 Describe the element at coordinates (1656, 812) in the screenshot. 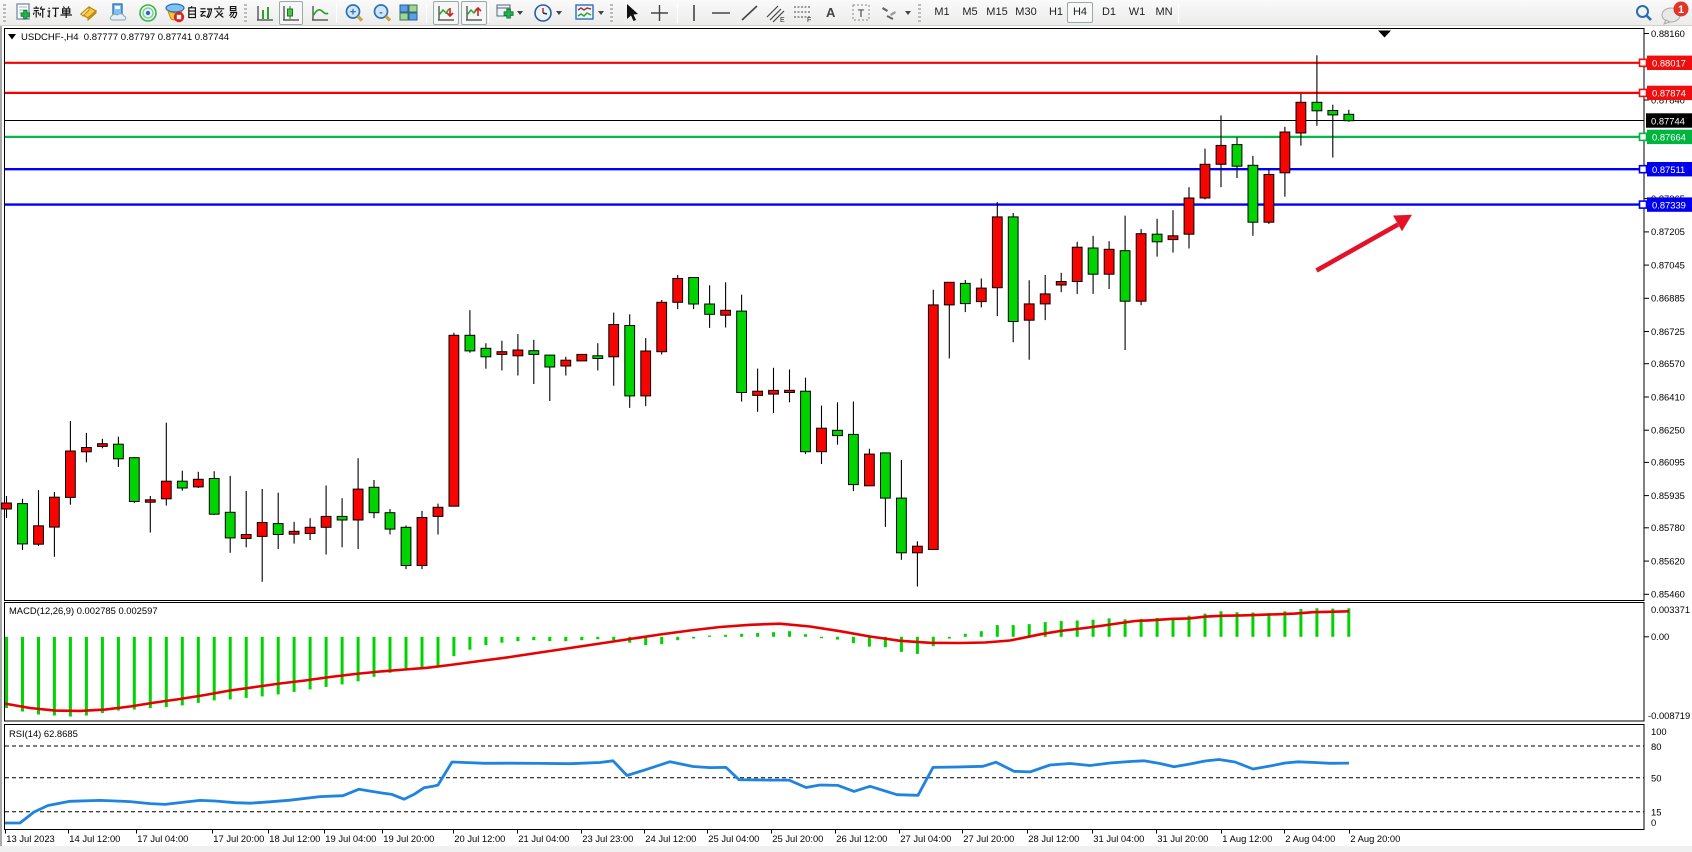

I see `svg-text: 15` at that location.